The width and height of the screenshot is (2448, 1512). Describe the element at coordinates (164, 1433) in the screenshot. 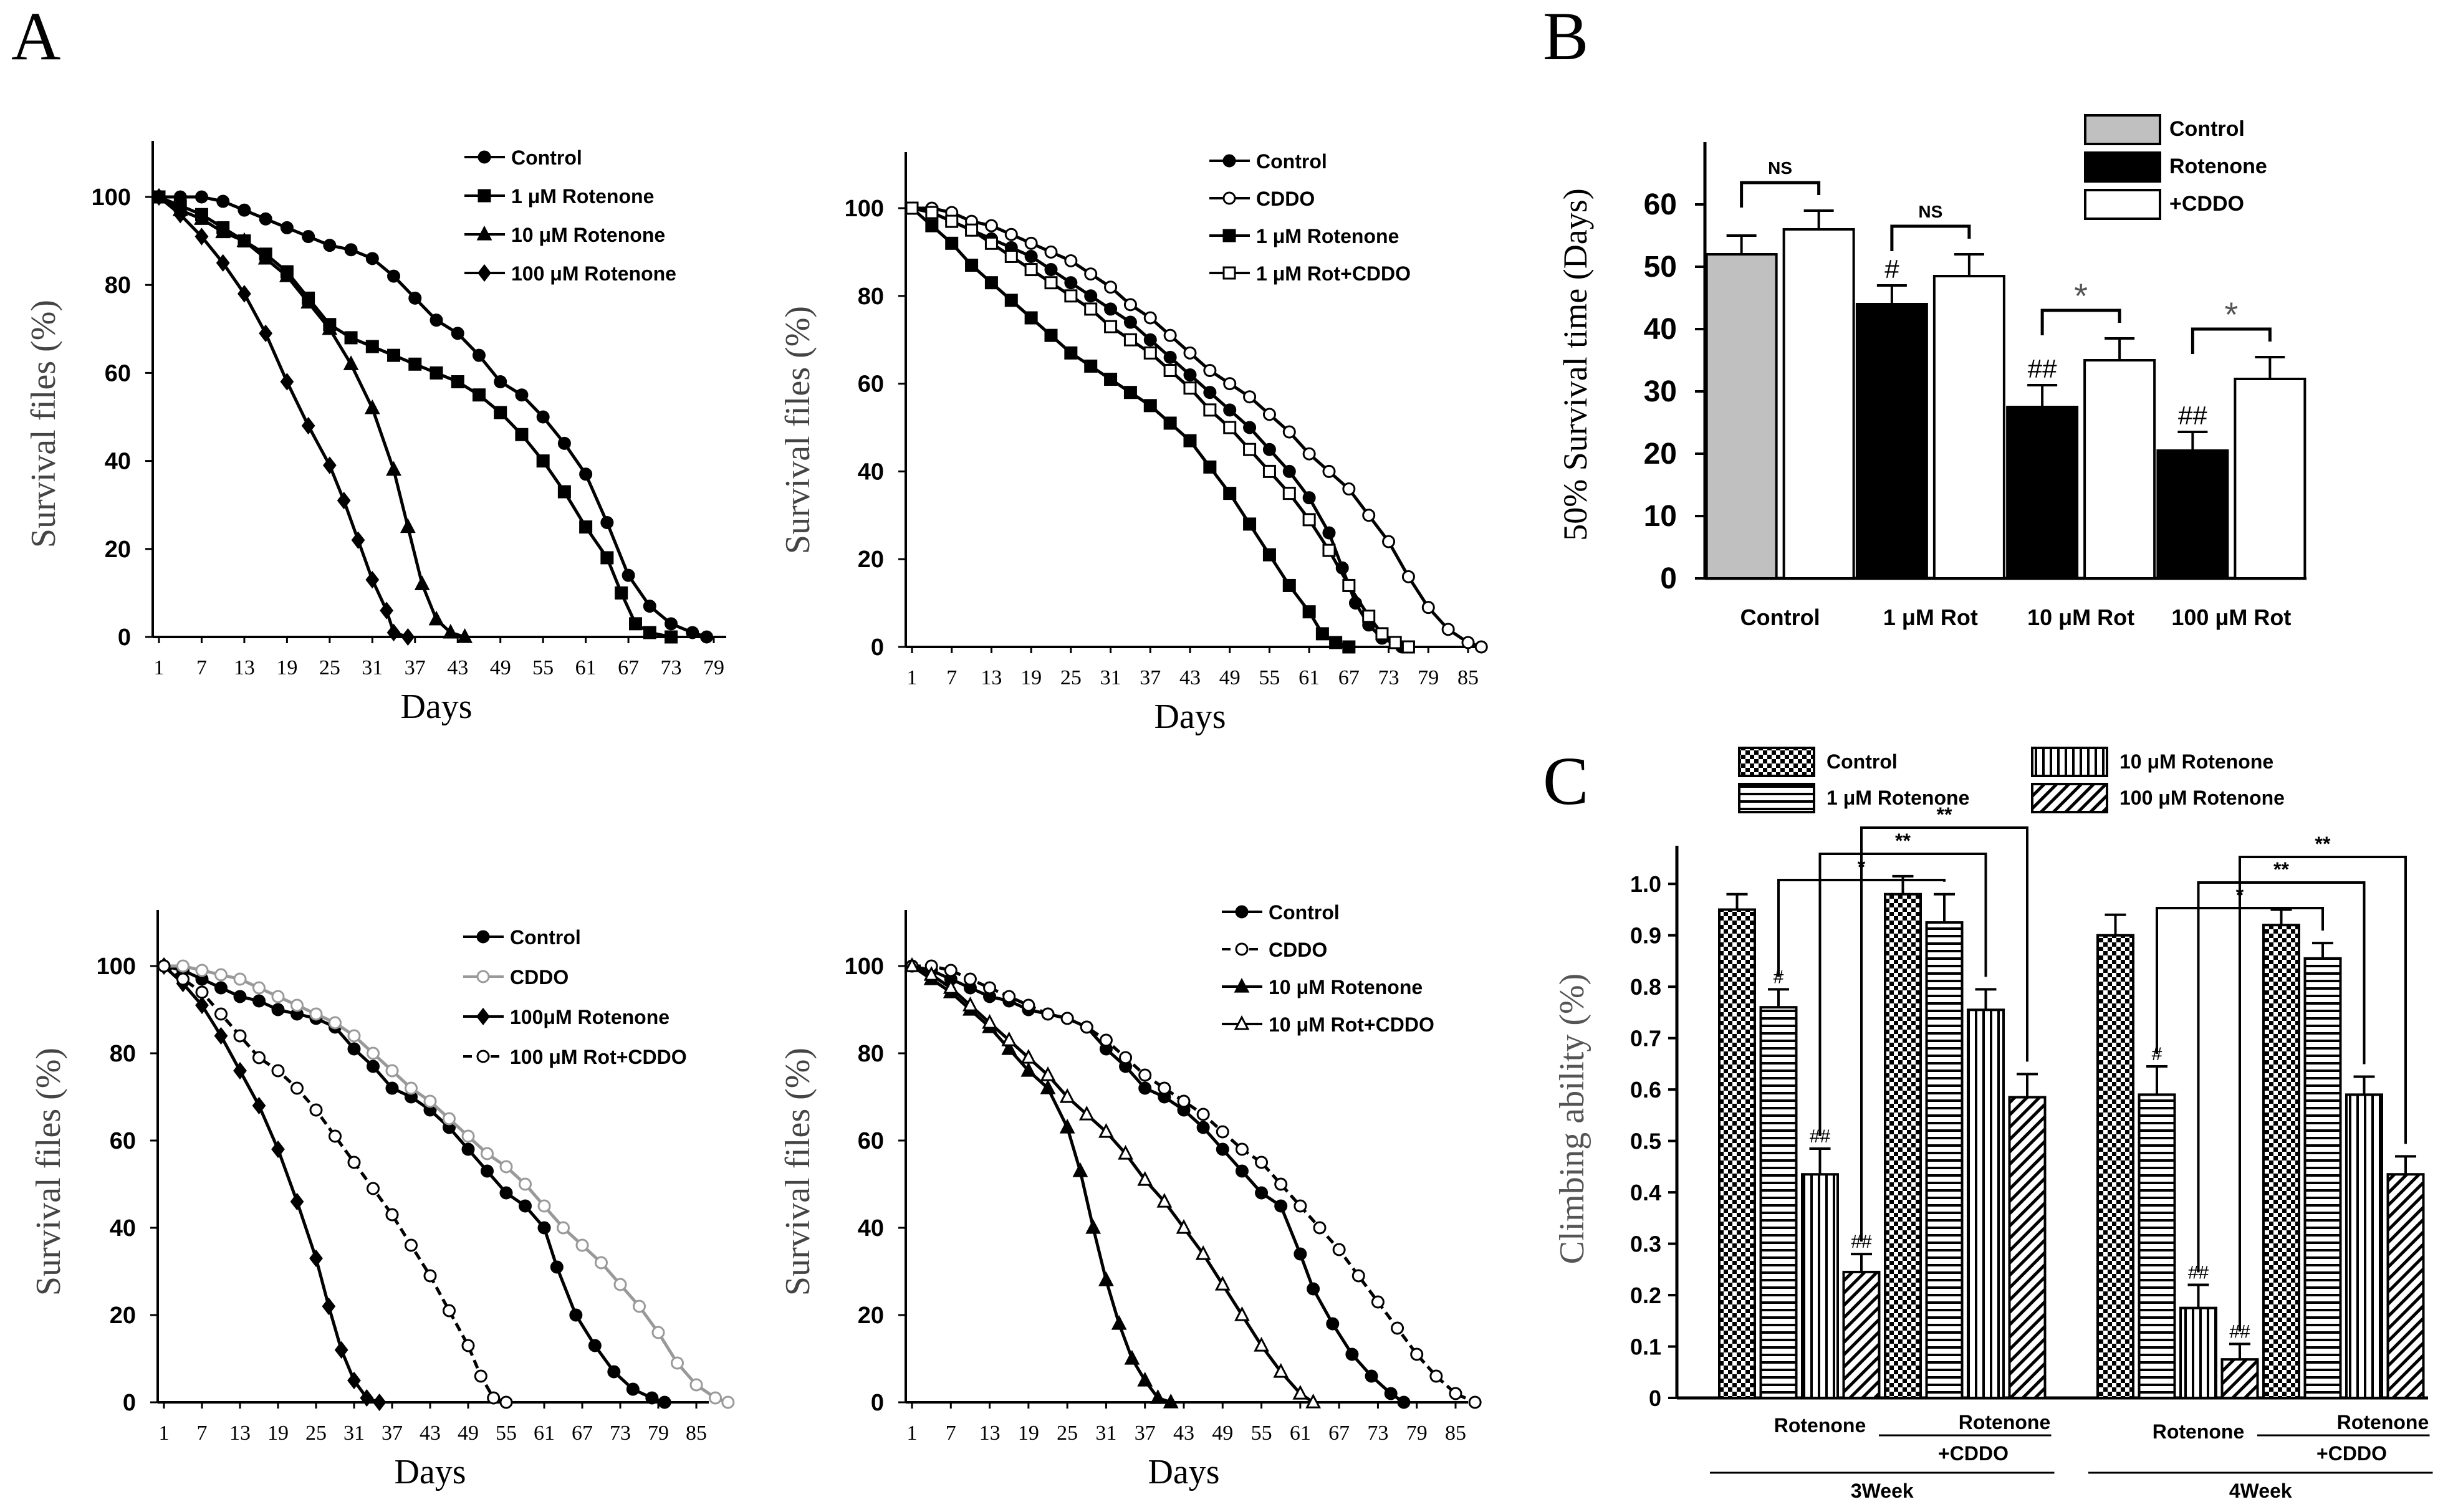

I see `x-tick-label: 1` at that location.